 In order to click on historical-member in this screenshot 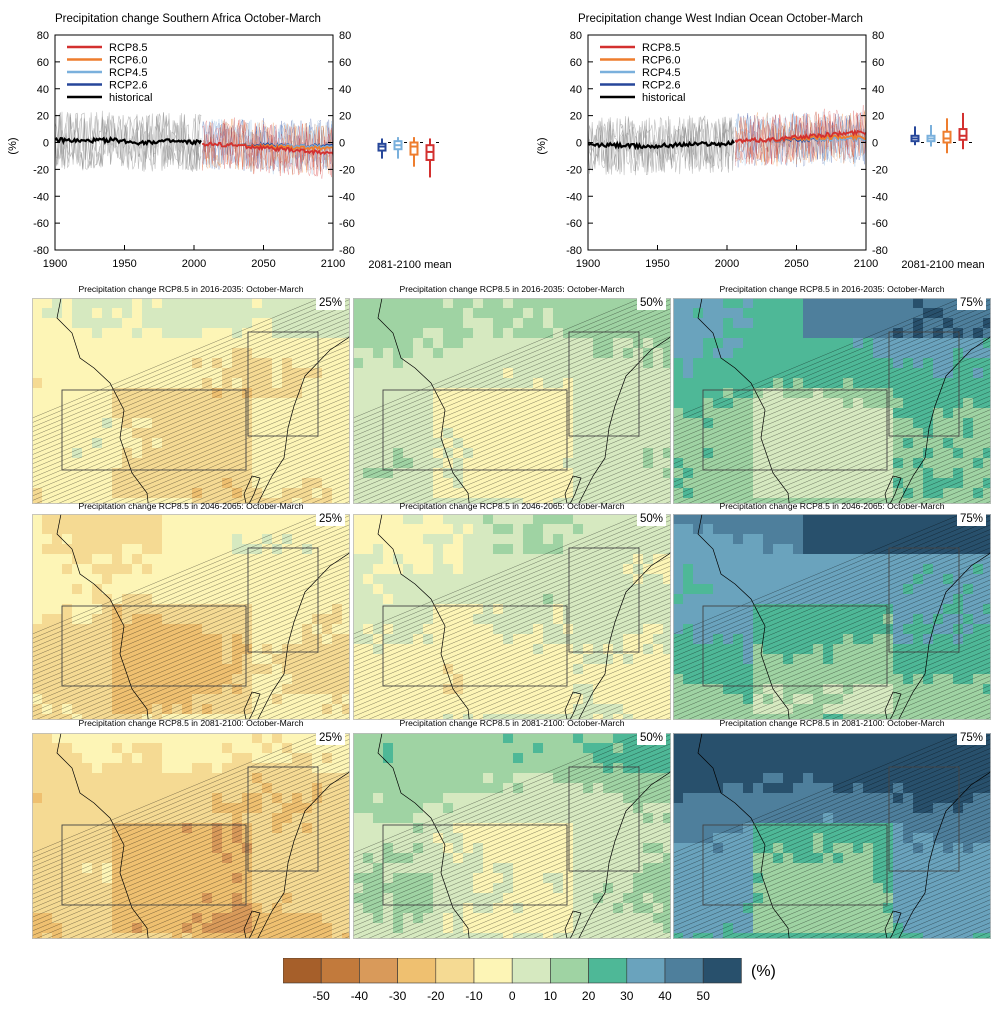, I will do `click(661, 145)`.